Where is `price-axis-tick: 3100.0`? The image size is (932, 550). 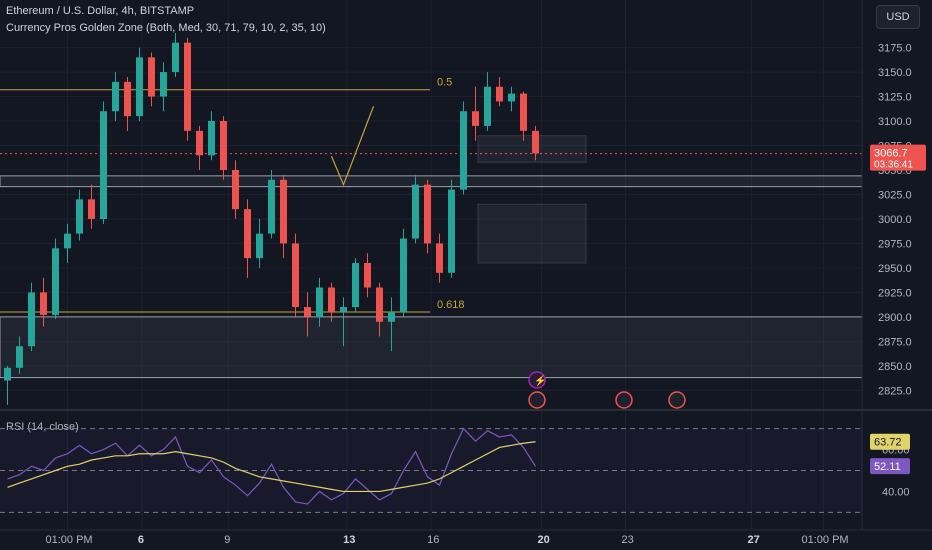
price-axis-tick: 3100.0 is located at coordinates (895, 122).